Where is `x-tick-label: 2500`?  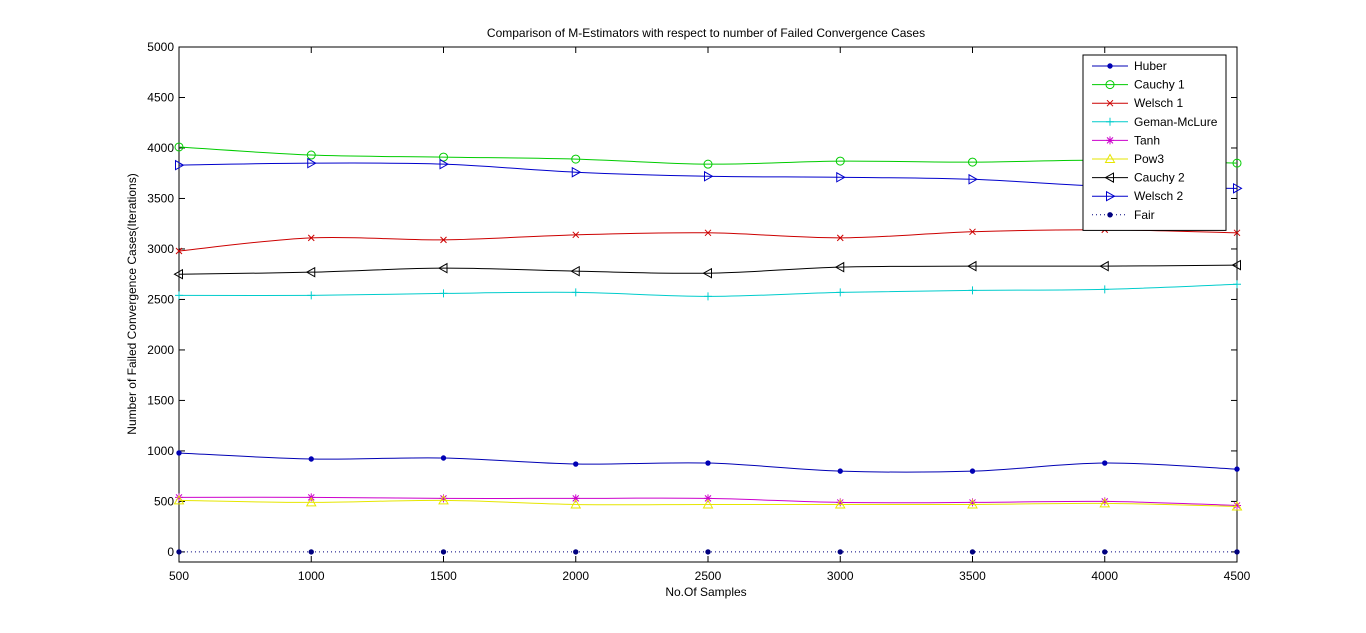 x-tick-label: 2500 is located at coordinates (708, 576).